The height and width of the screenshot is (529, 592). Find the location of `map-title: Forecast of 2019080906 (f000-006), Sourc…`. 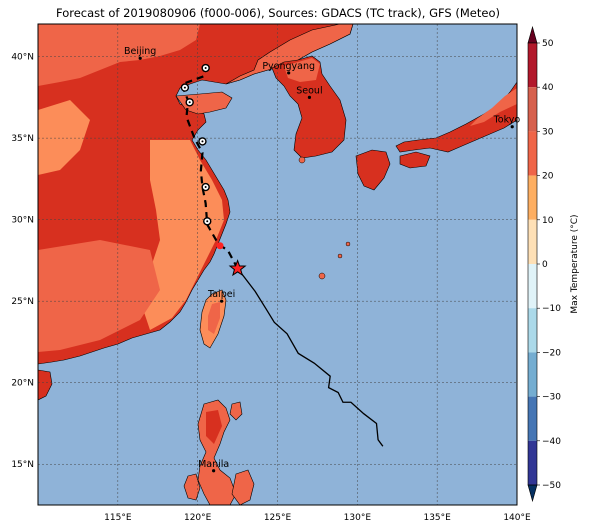

map-title: Forecast of 2019080906 (f000-006), Sourc… is located at coordinates (278, 13).